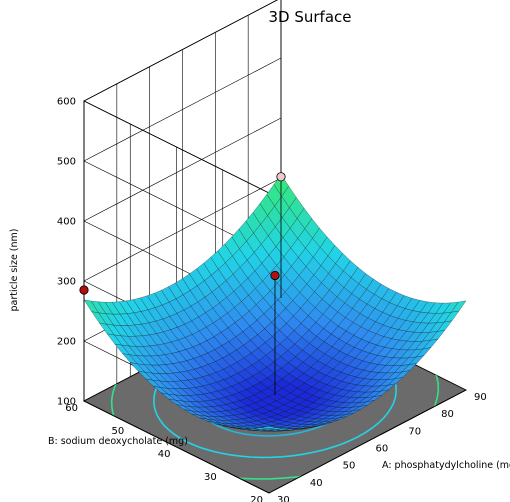 Image resolution: width=510 pixels, height=502 pixels. Describe the element at coordinates (66, 222) in the screenshot. I see `z-tick-label: 400` at that location.